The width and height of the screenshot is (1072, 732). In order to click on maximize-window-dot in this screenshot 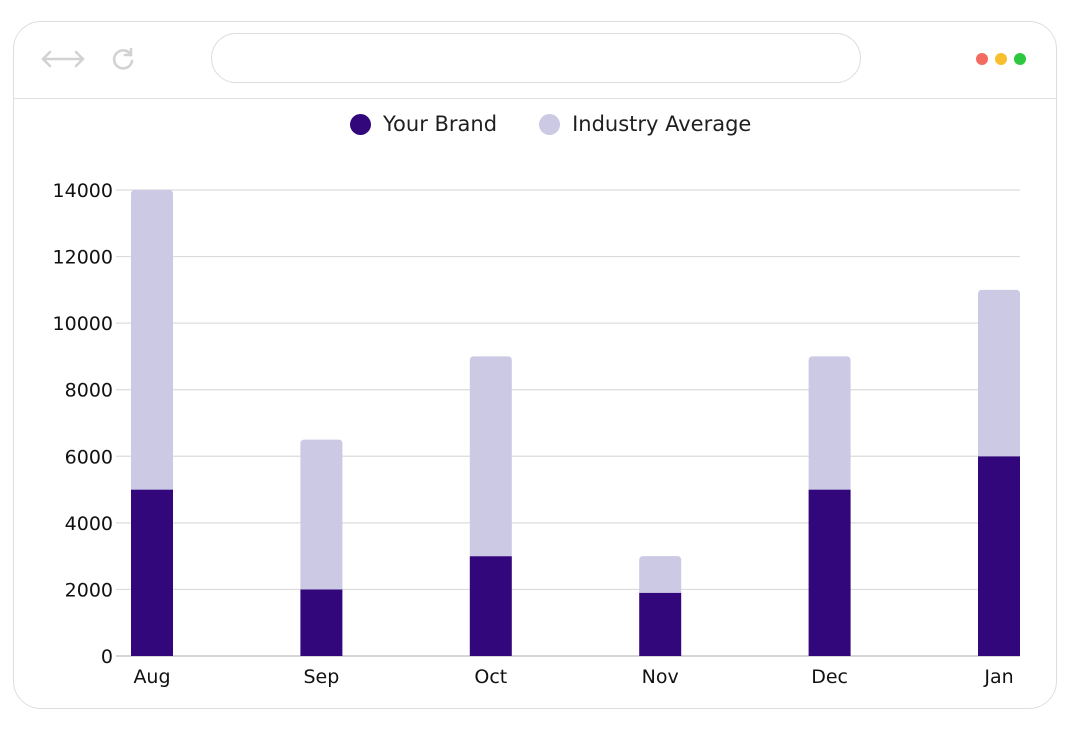, I will do `click(1020, 59)`.